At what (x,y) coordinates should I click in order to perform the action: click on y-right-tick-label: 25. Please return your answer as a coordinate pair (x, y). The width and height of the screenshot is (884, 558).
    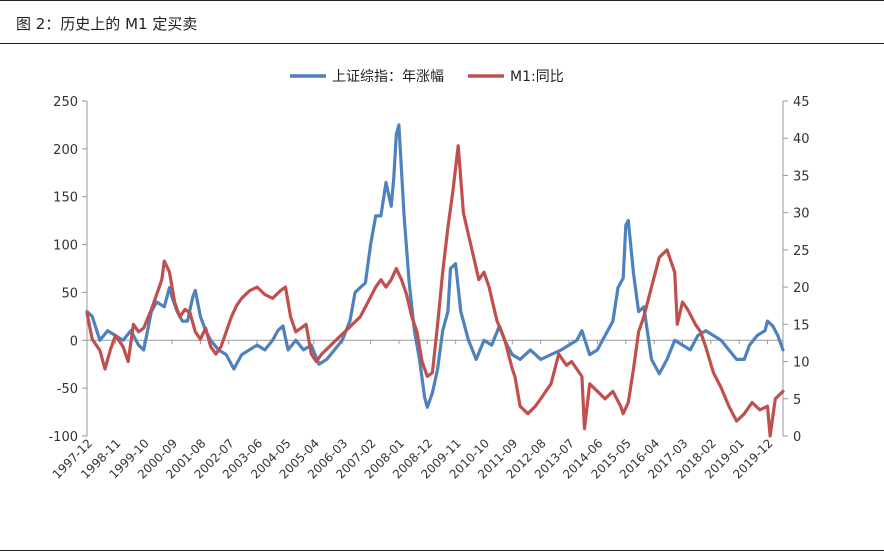
    Looking at the image, I should click on (801, 251).